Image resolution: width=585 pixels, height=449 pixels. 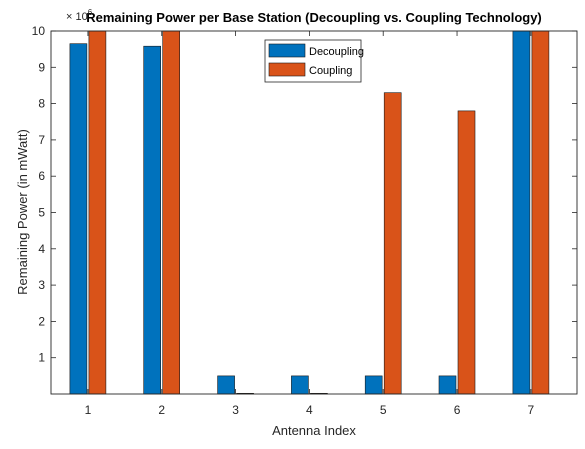 I want to click on y-tick-label: 10, so click(x=39, y=31).